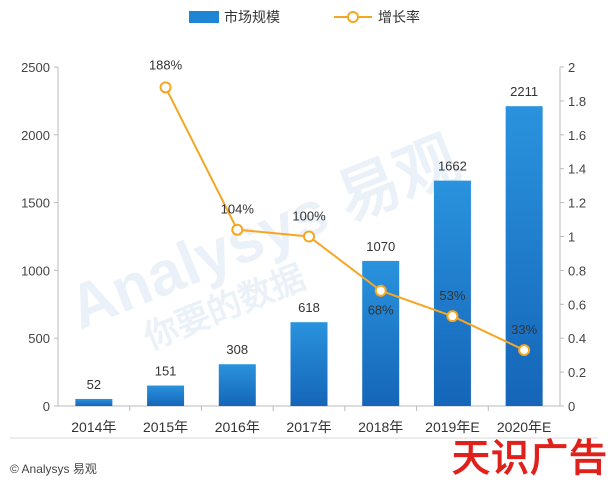 The height and width of the screenshot is (482, 608). I want to click on x-tick-label: 2017年, so click(308, 427).